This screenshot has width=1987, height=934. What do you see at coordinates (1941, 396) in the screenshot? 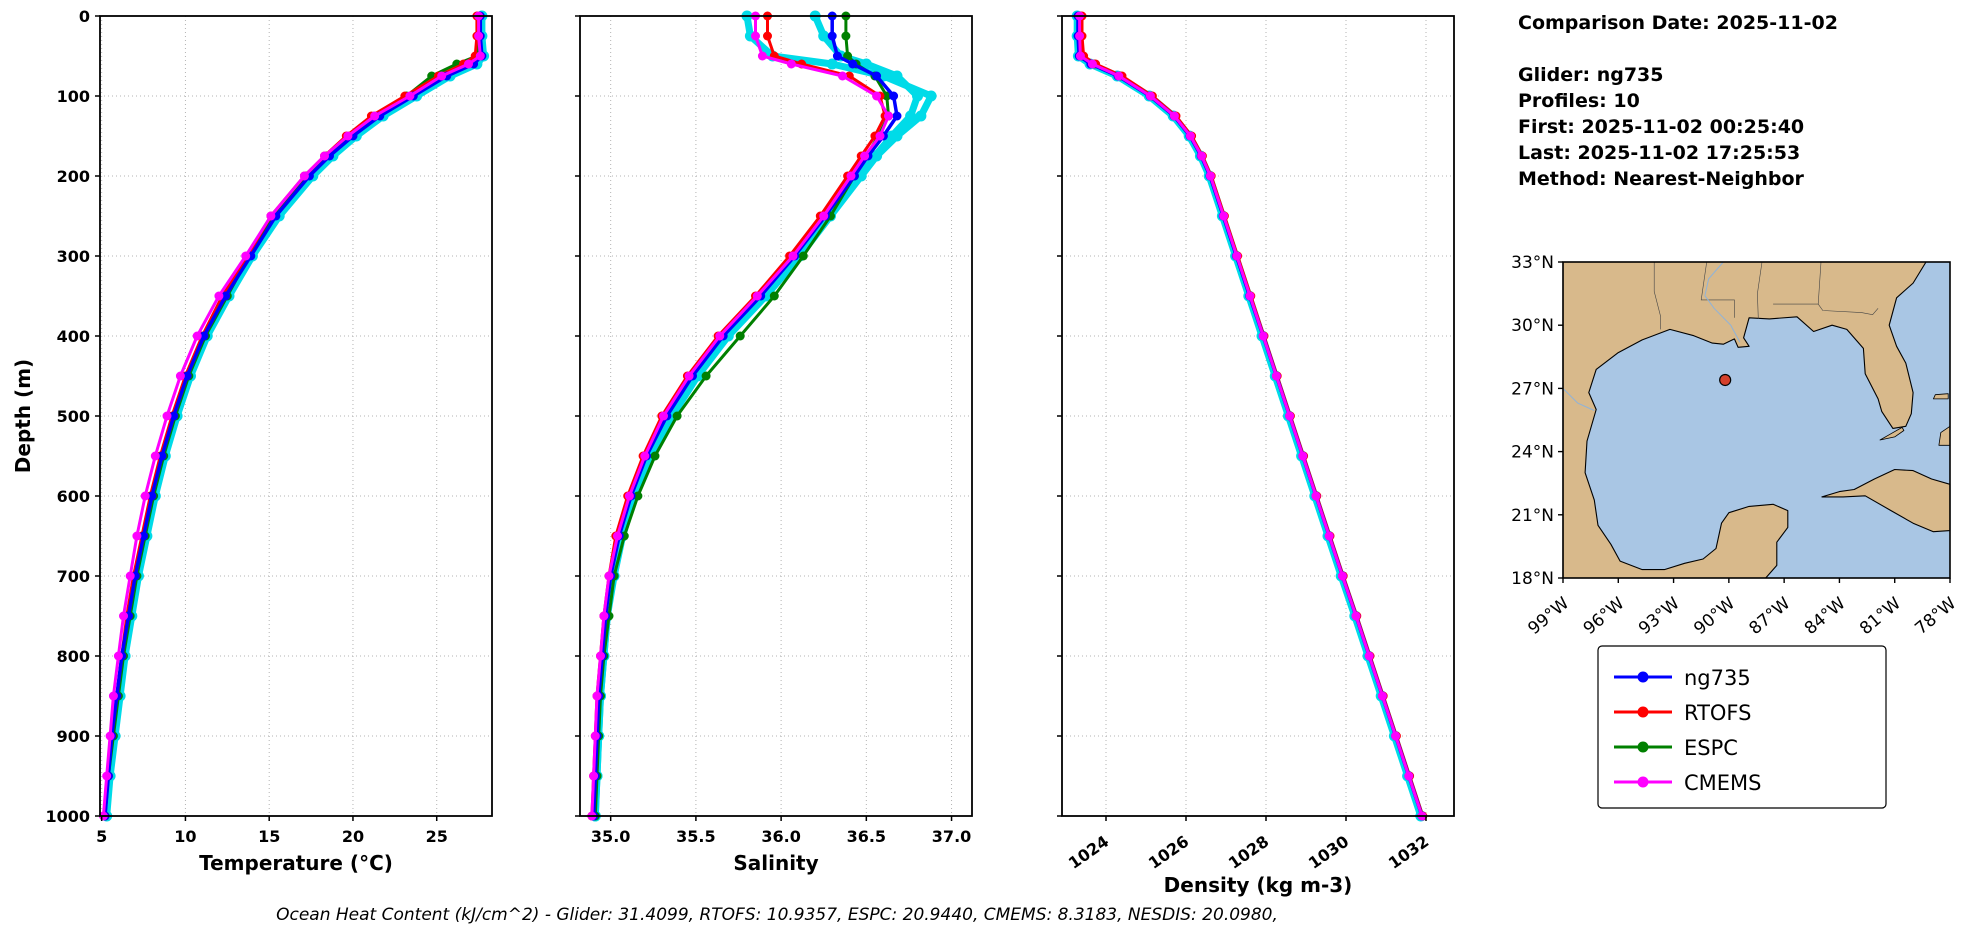
I see `land-bahamas-north` at bounding box center [1941, 396].